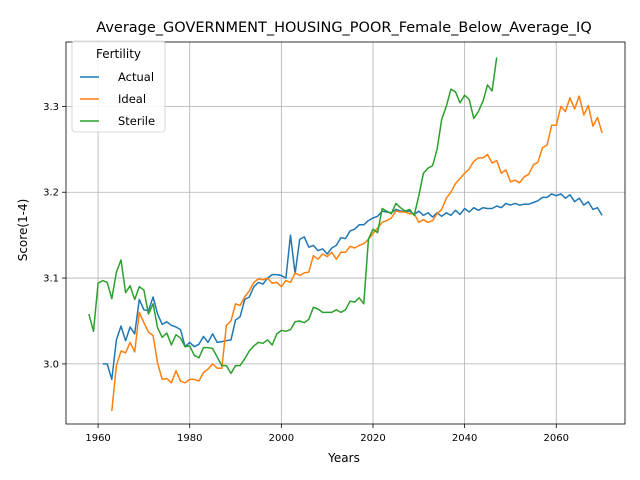 The image size is (640, 480). I want to click on legend: Fertility Actual Ideal Sterile, so click(118, 86).